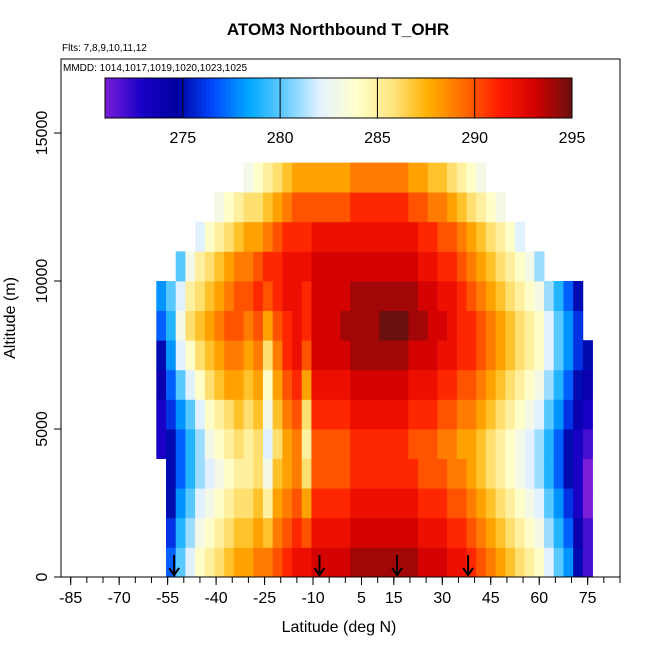  What do you see at coordinates (182, 138) in the screenshot?
I see `colorbar-tick-label: 275` at bounding box center [182, 138].